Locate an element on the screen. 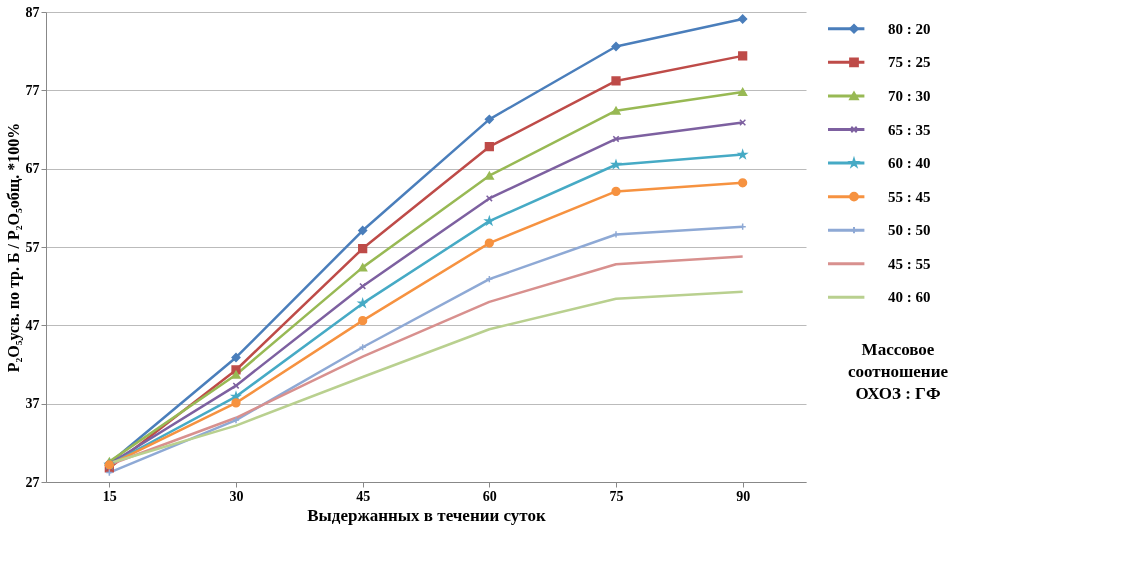  legend-label: 80 : 20 is located at coordinates (909, 28).